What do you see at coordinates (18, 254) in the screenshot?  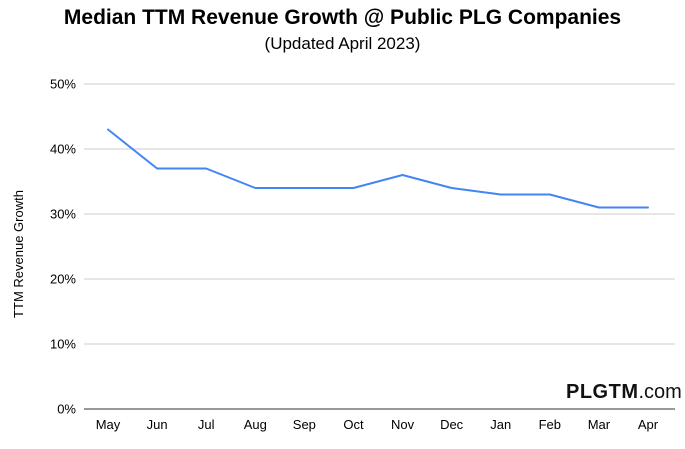 I see `y-axis-label: TTM Revenue Growth` at bounding box center [18, 254].